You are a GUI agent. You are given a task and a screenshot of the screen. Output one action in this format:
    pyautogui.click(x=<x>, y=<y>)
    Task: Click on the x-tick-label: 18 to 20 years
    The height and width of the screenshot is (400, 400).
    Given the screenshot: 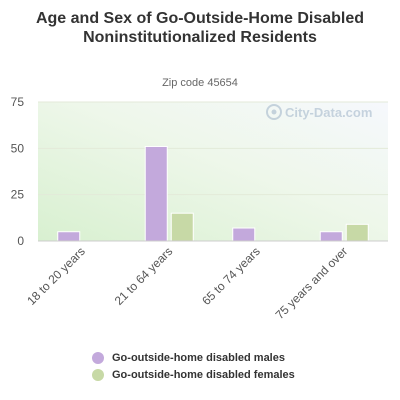 What is the action you would take?
    pyautogui.click(x=56, y=276)
    